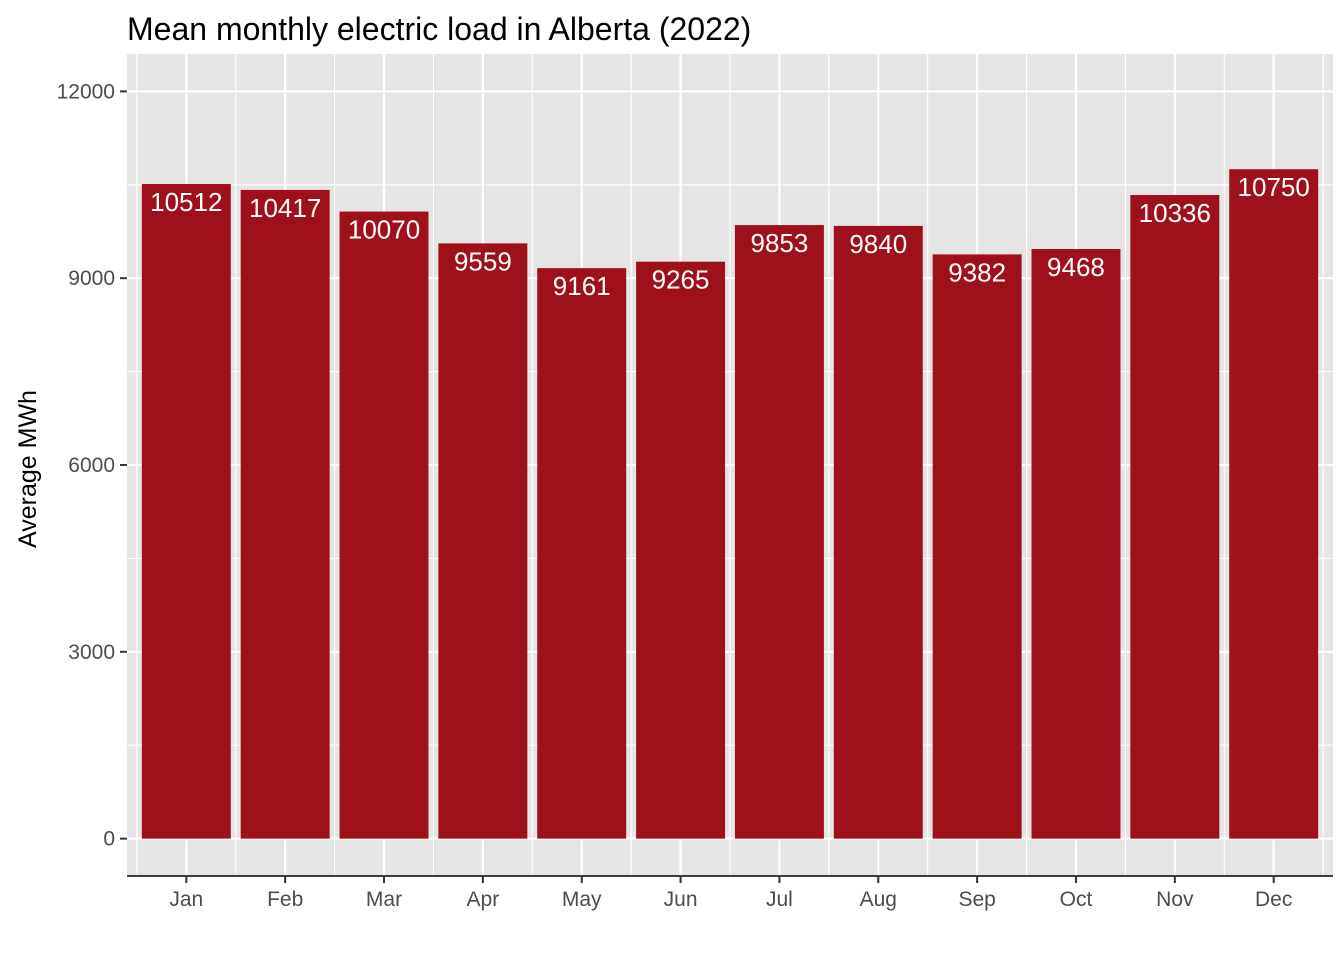 The height and width of the screenshot is (960, 1344). What do you see at coordinates (86, 91) in the screenshot?
I see `y-tick-label: 12000` at bounding box center [86, 91].